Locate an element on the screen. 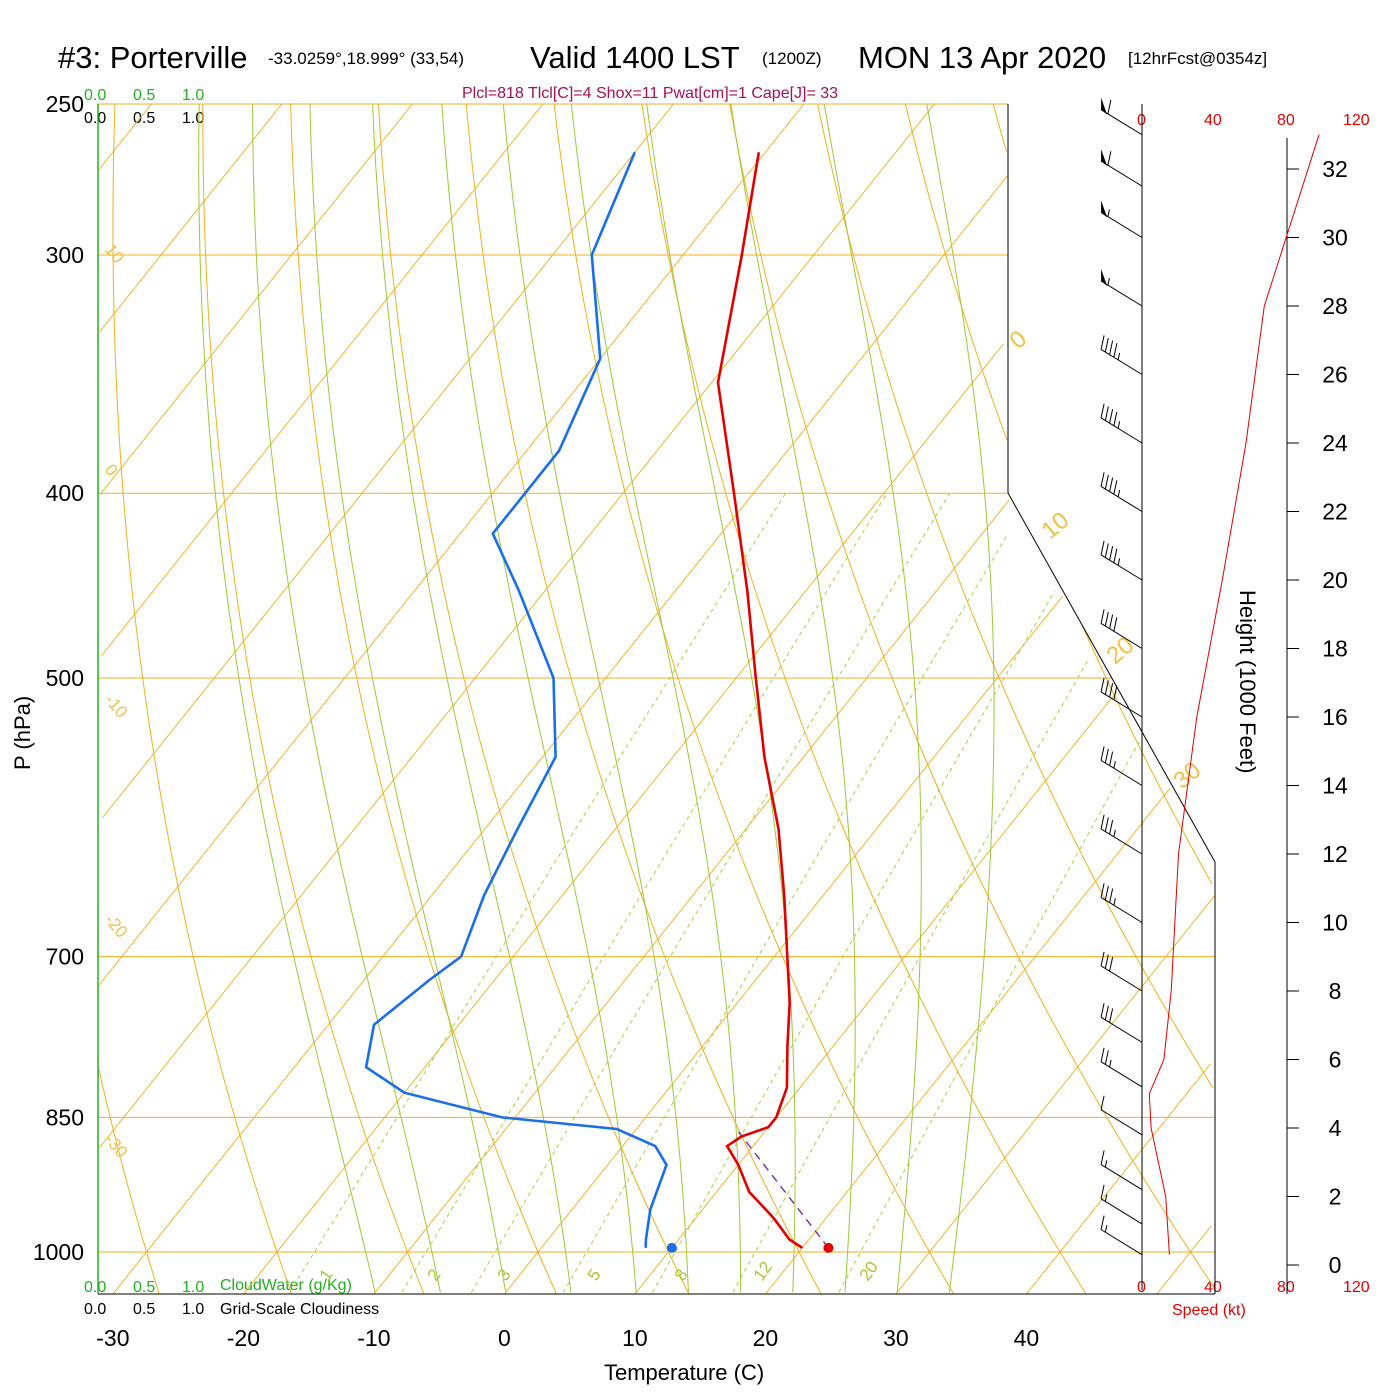  isotherm-label: -10 is located at coordinates (116, 705).